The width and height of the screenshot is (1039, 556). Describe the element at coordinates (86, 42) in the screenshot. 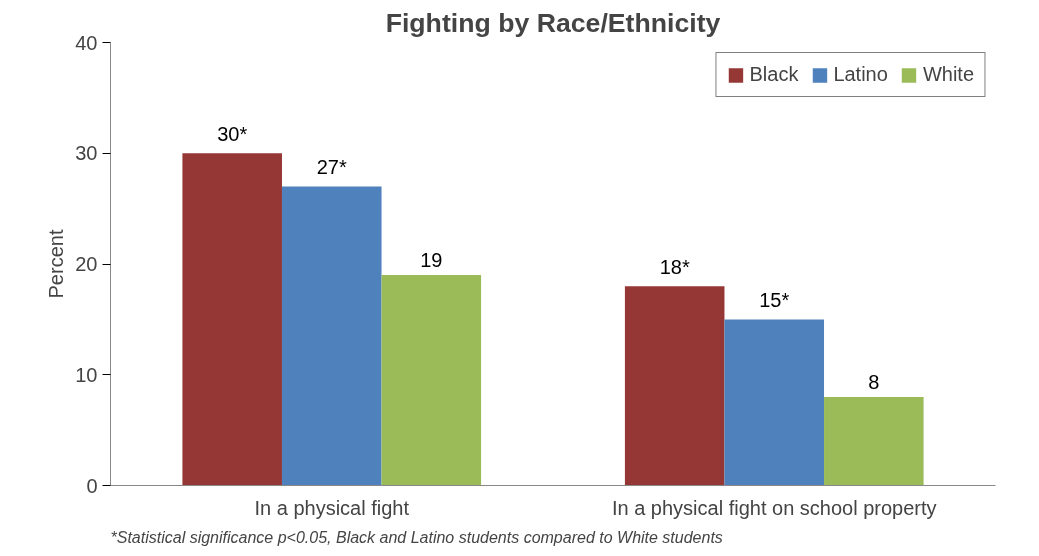

I see `y-tick-label: 40` at that location.